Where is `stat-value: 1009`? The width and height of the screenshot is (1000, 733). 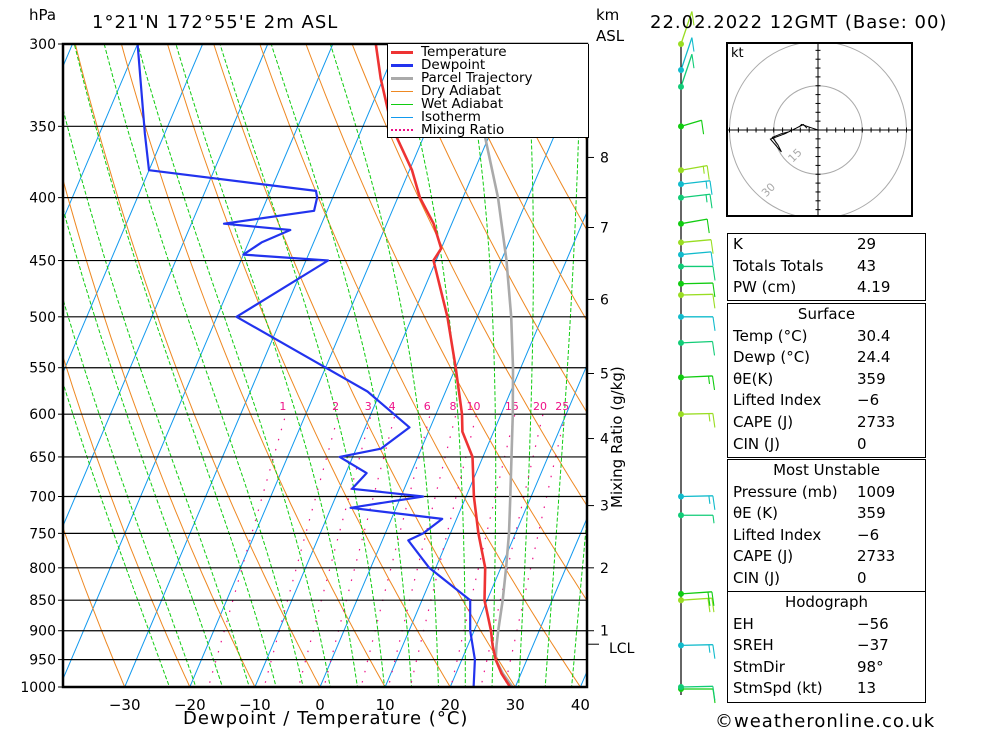
stat-value: 1009 is located at coordinates (876, 491).